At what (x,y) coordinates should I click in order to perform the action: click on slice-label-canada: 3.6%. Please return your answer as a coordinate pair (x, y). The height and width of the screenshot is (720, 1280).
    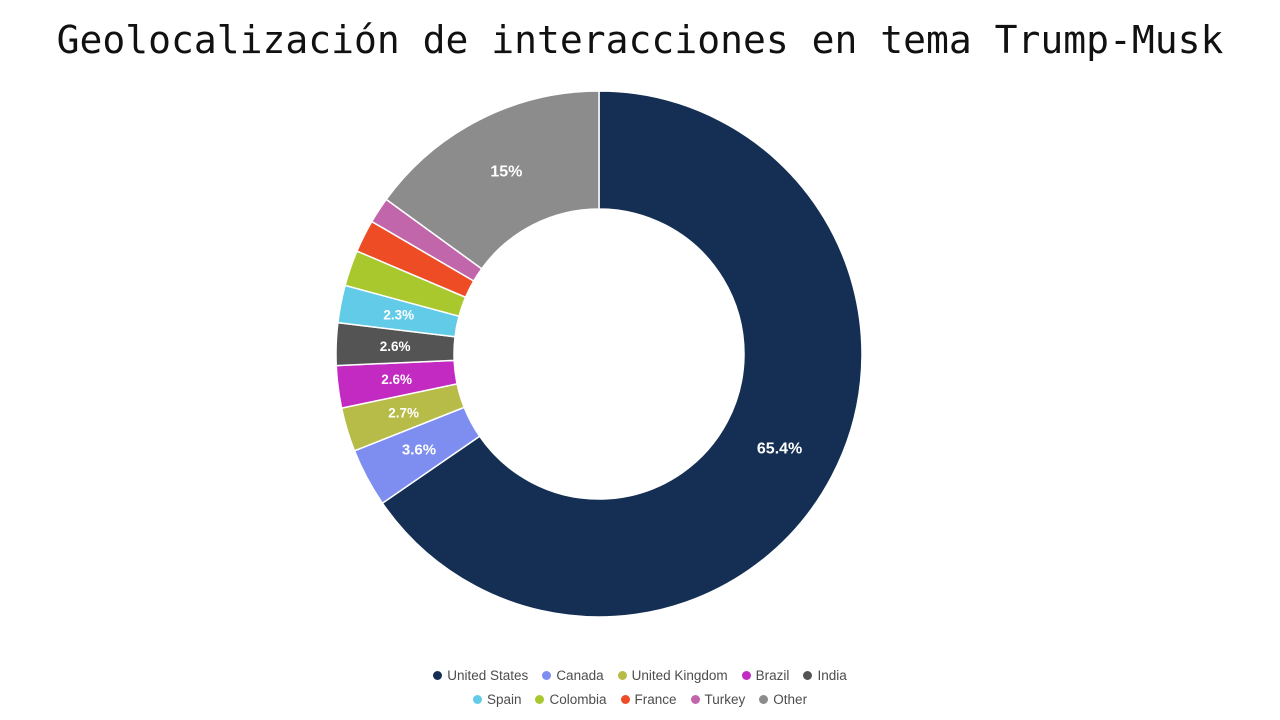
    Looking at the image, I should click on (419, 450).